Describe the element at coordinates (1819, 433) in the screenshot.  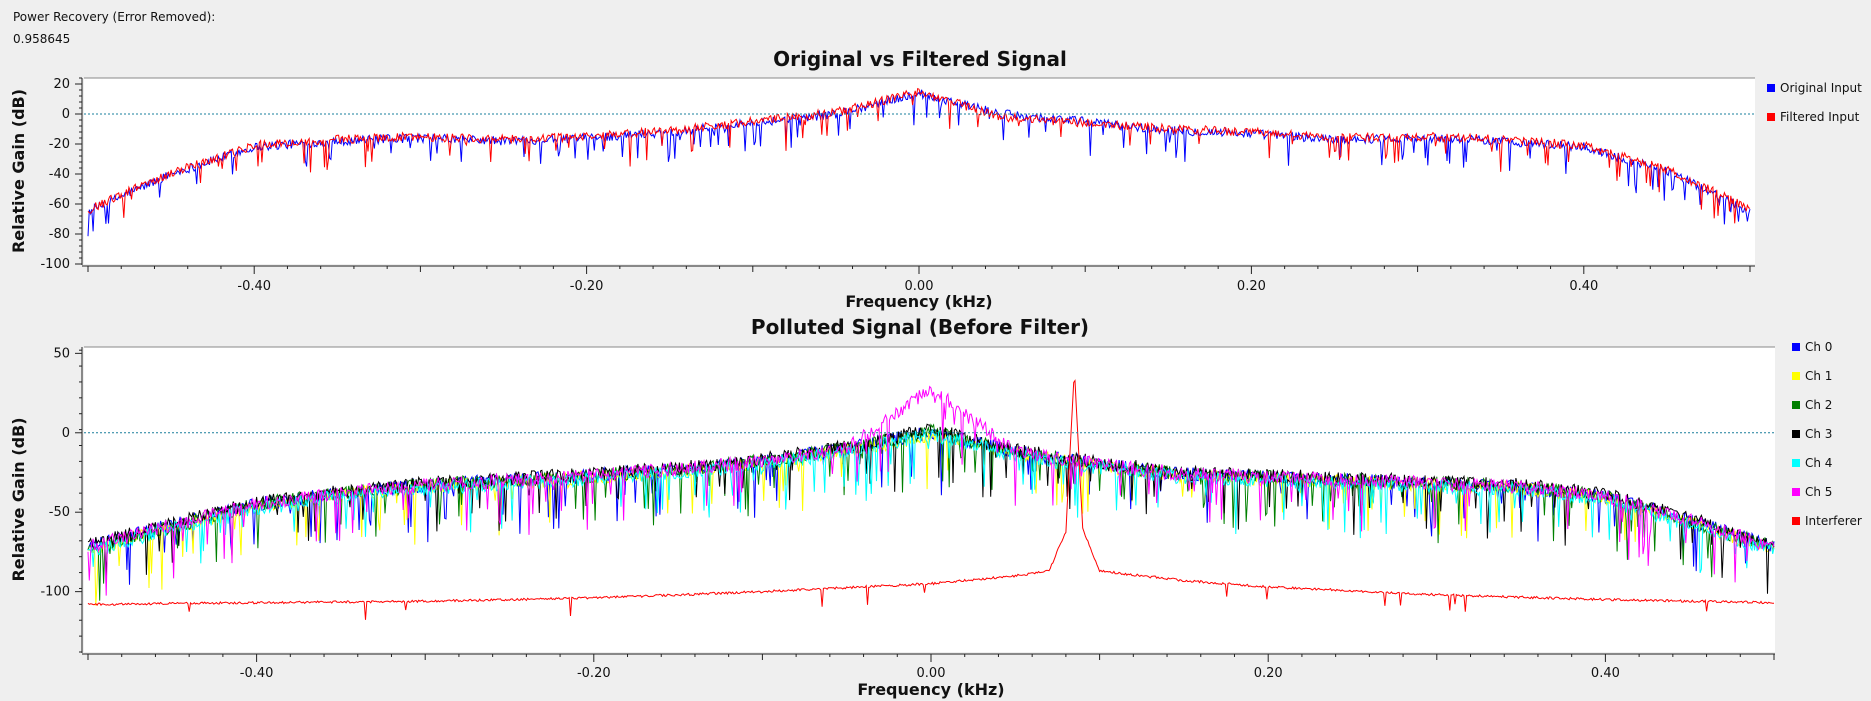
I see `legend-label: Ch 3` at that location.